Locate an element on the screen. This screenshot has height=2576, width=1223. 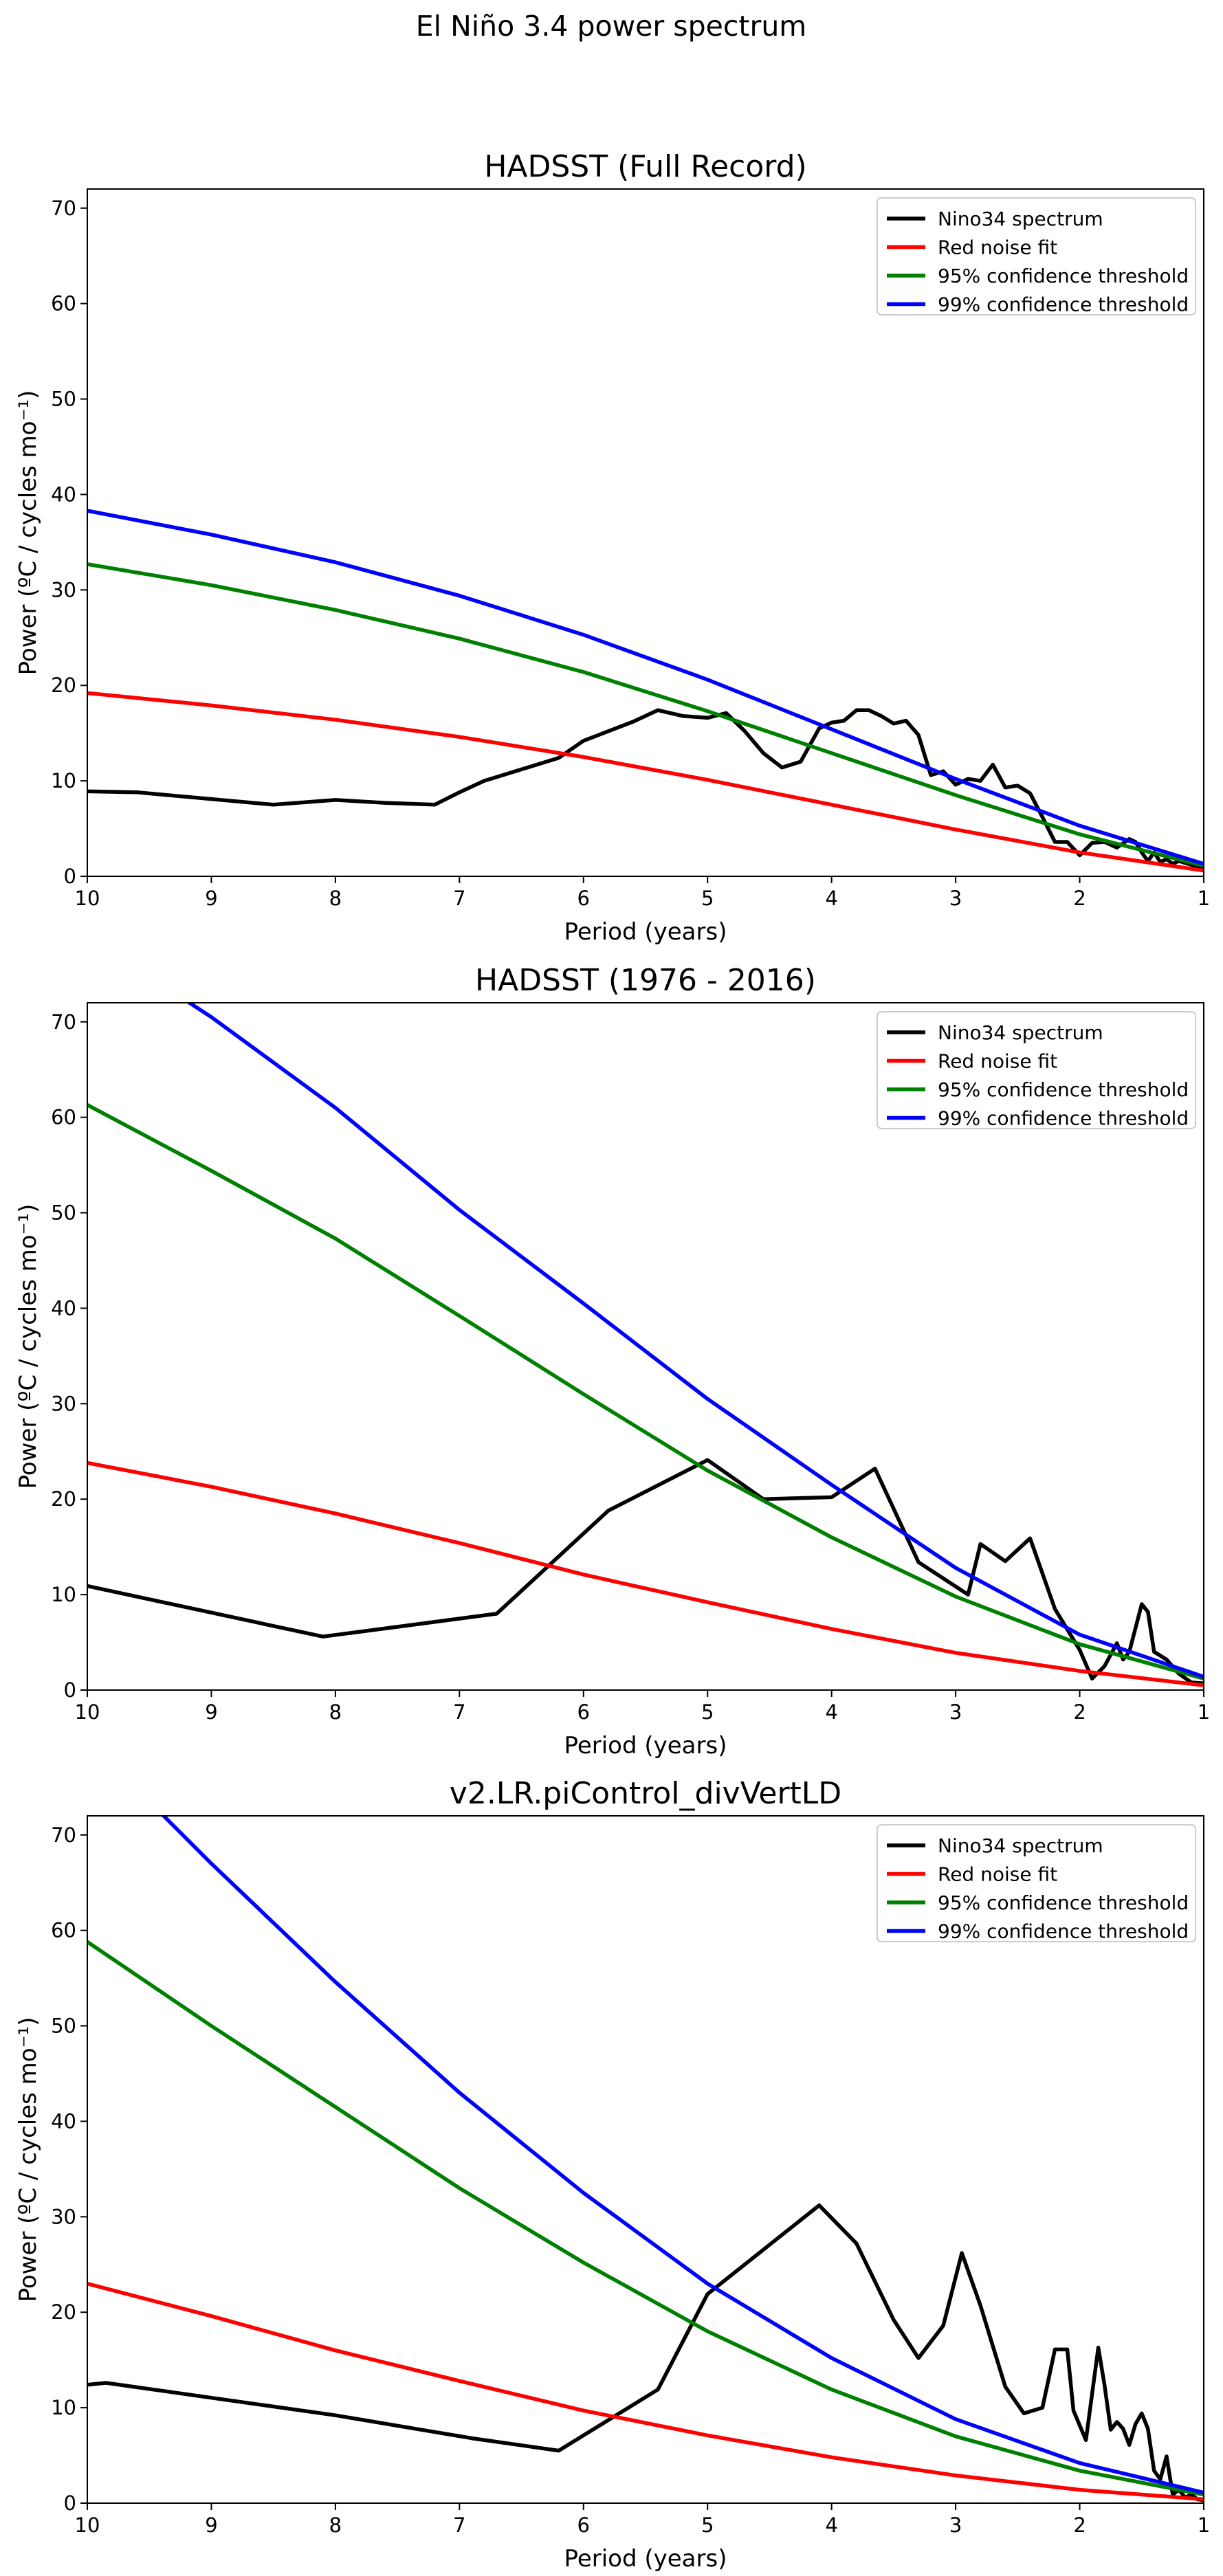
series-group is located at coordinates (646, 691).